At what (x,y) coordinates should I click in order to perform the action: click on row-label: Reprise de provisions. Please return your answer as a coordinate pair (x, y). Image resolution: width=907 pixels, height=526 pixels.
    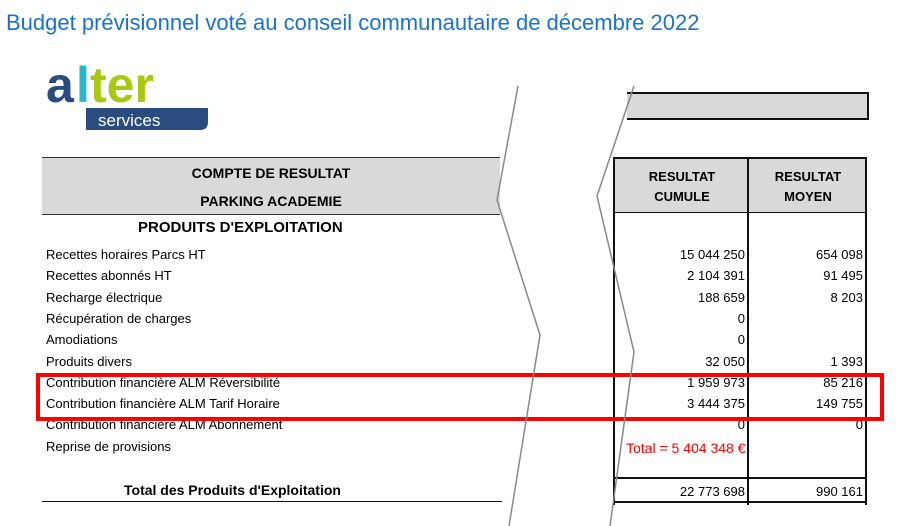
    Looking at the image, I should click on (109, 446).